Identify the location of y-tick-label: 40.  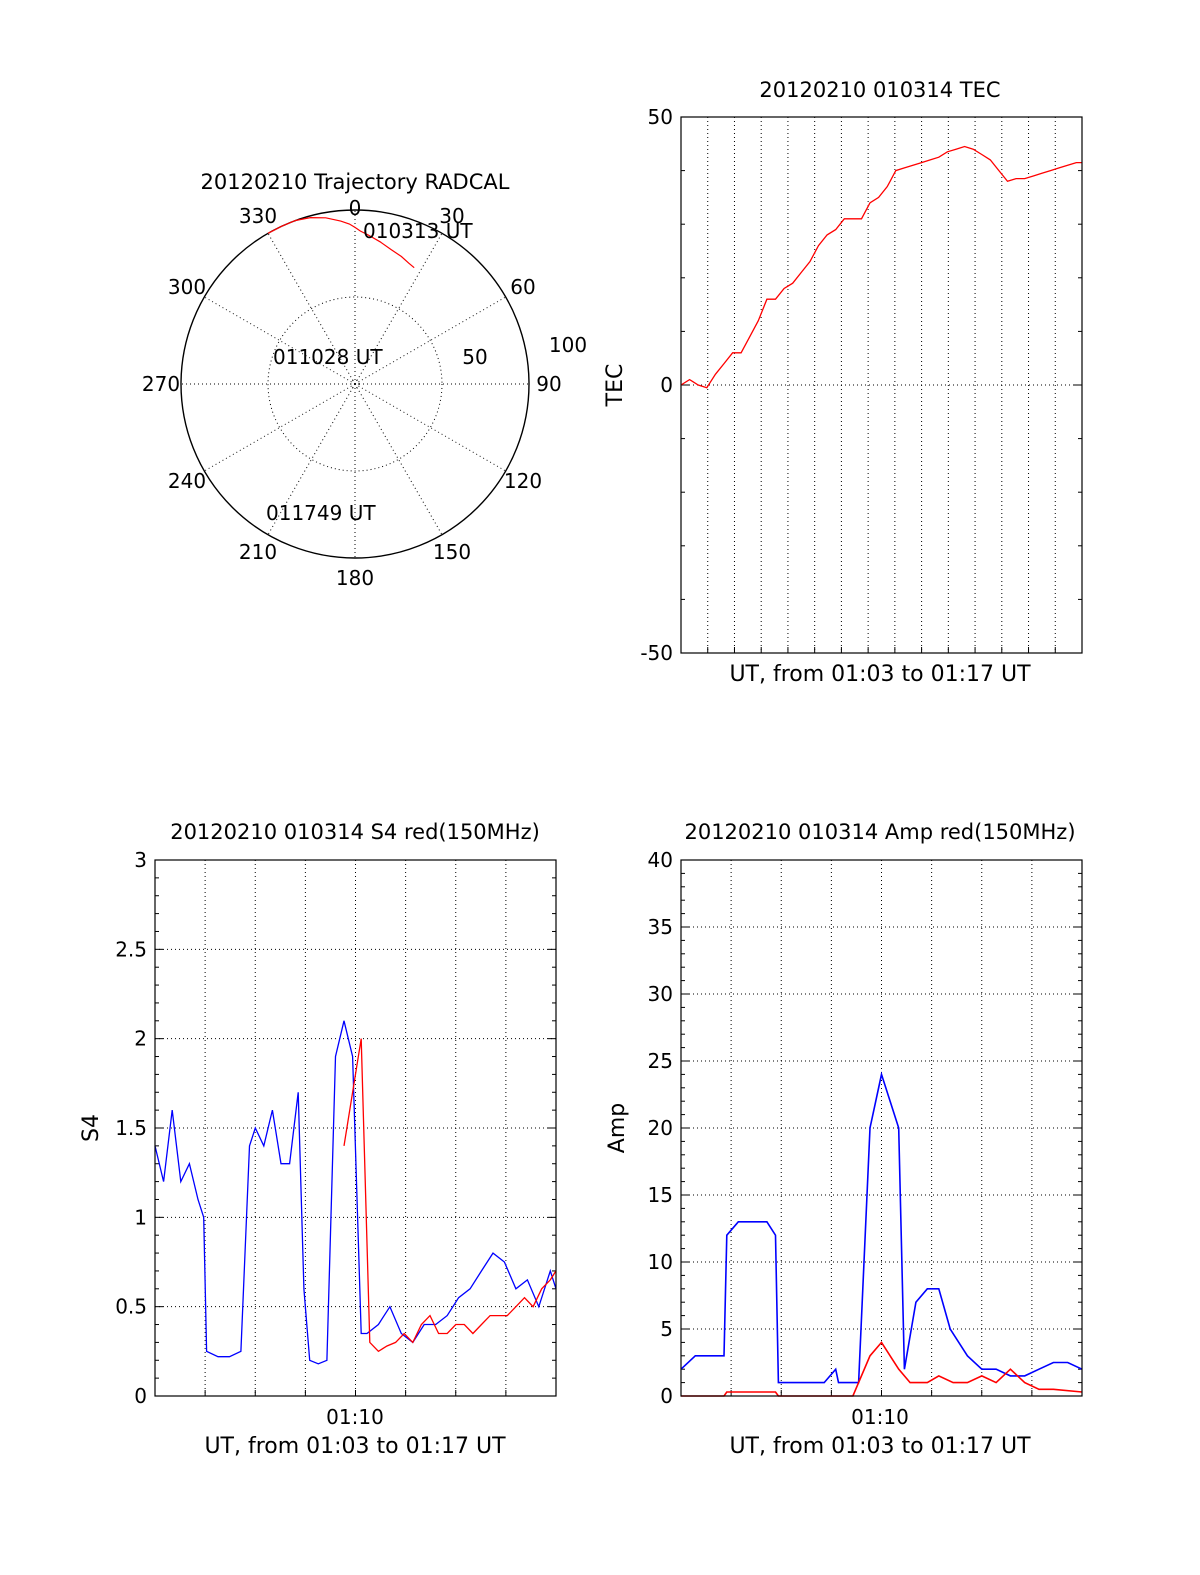
(660, 860).